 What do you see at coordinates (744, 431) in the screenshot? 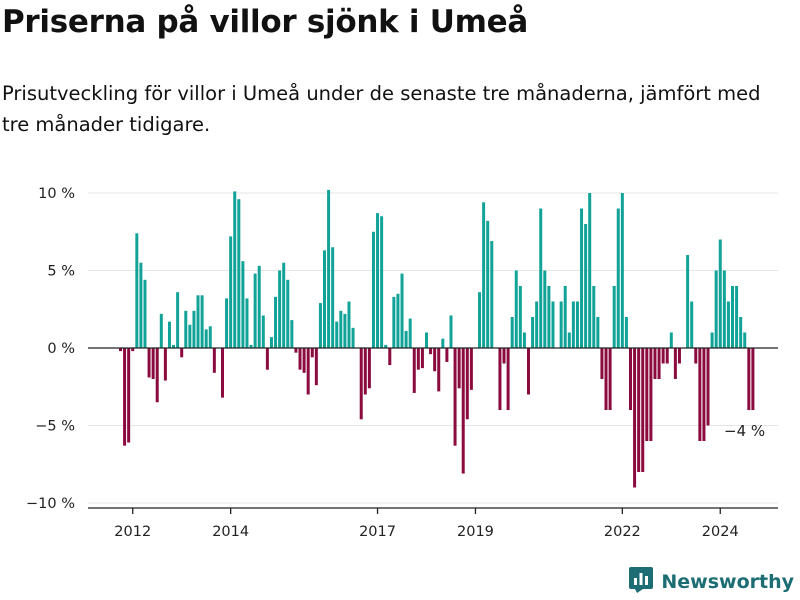
I see `last-value-label: −4 %` at bounding box center [744, 431].